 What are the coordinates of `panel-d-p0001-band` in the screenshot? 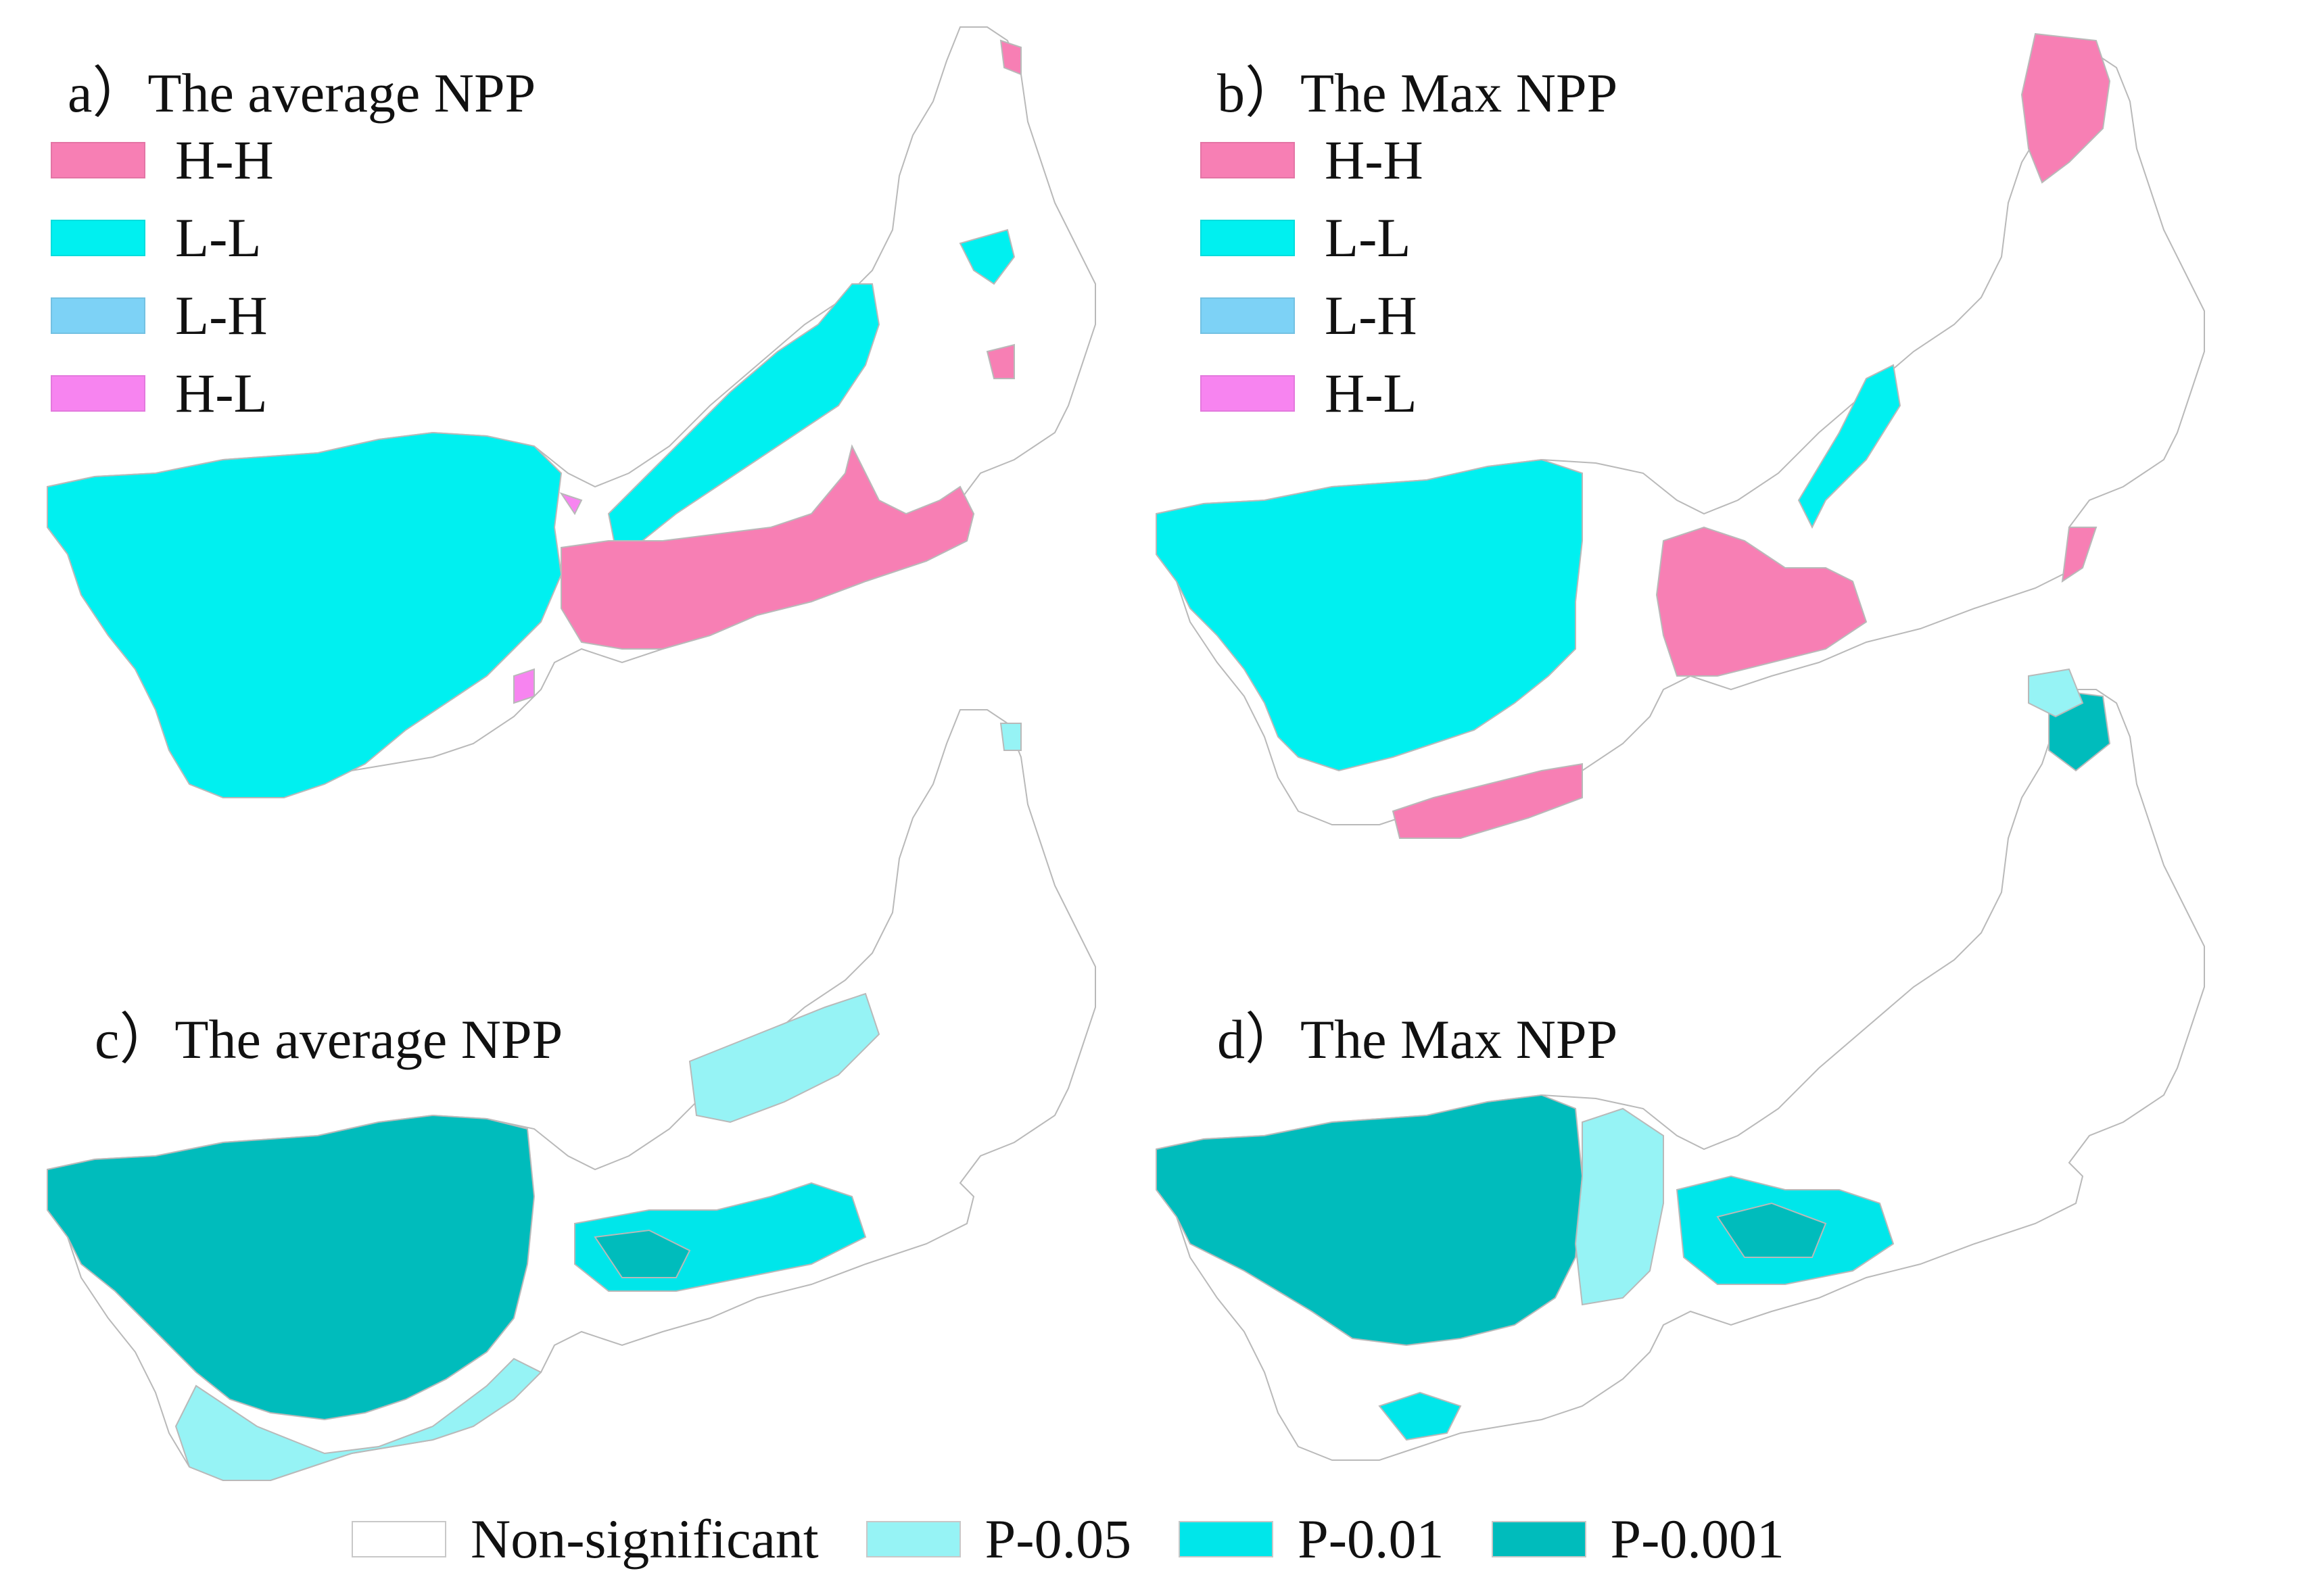 It's located at (1771, 1230).